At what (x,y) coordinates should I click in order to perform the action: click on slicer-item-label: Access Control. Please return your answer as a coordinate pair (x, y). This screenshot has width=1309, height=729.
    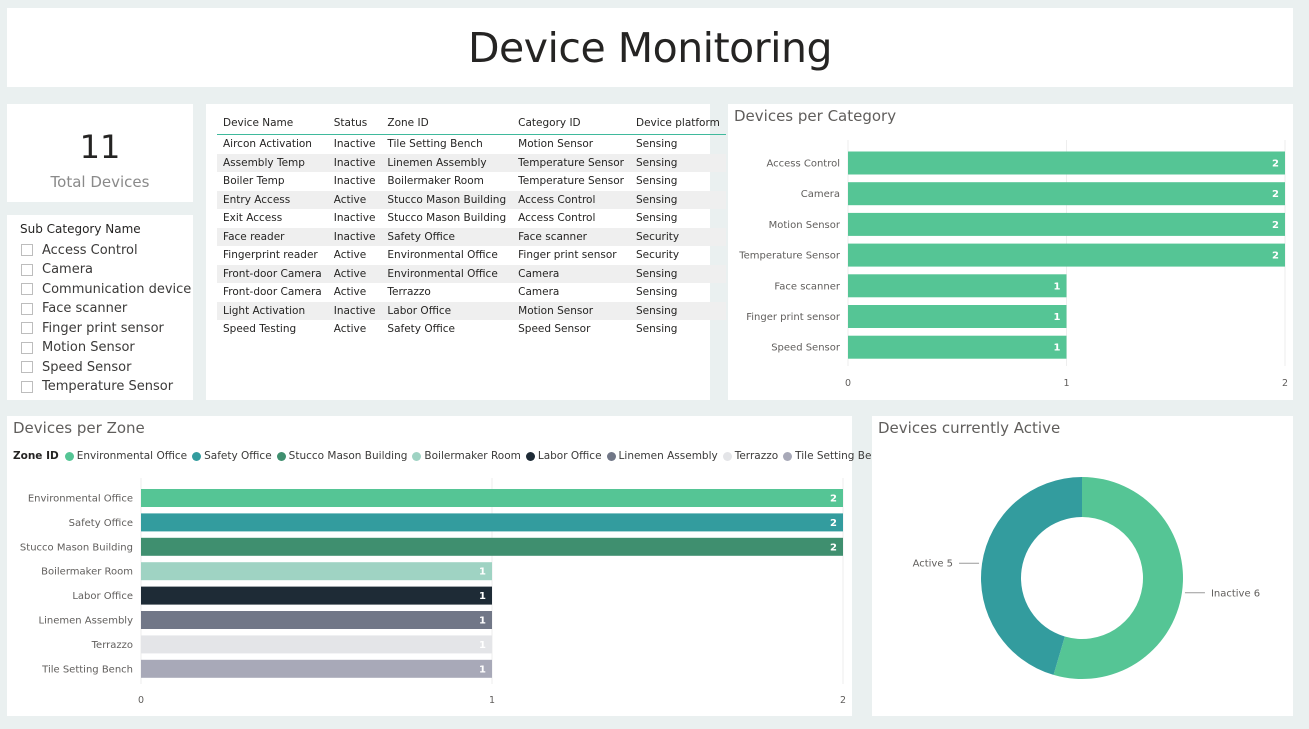
    Looking at the image, I should click on (90, 250).